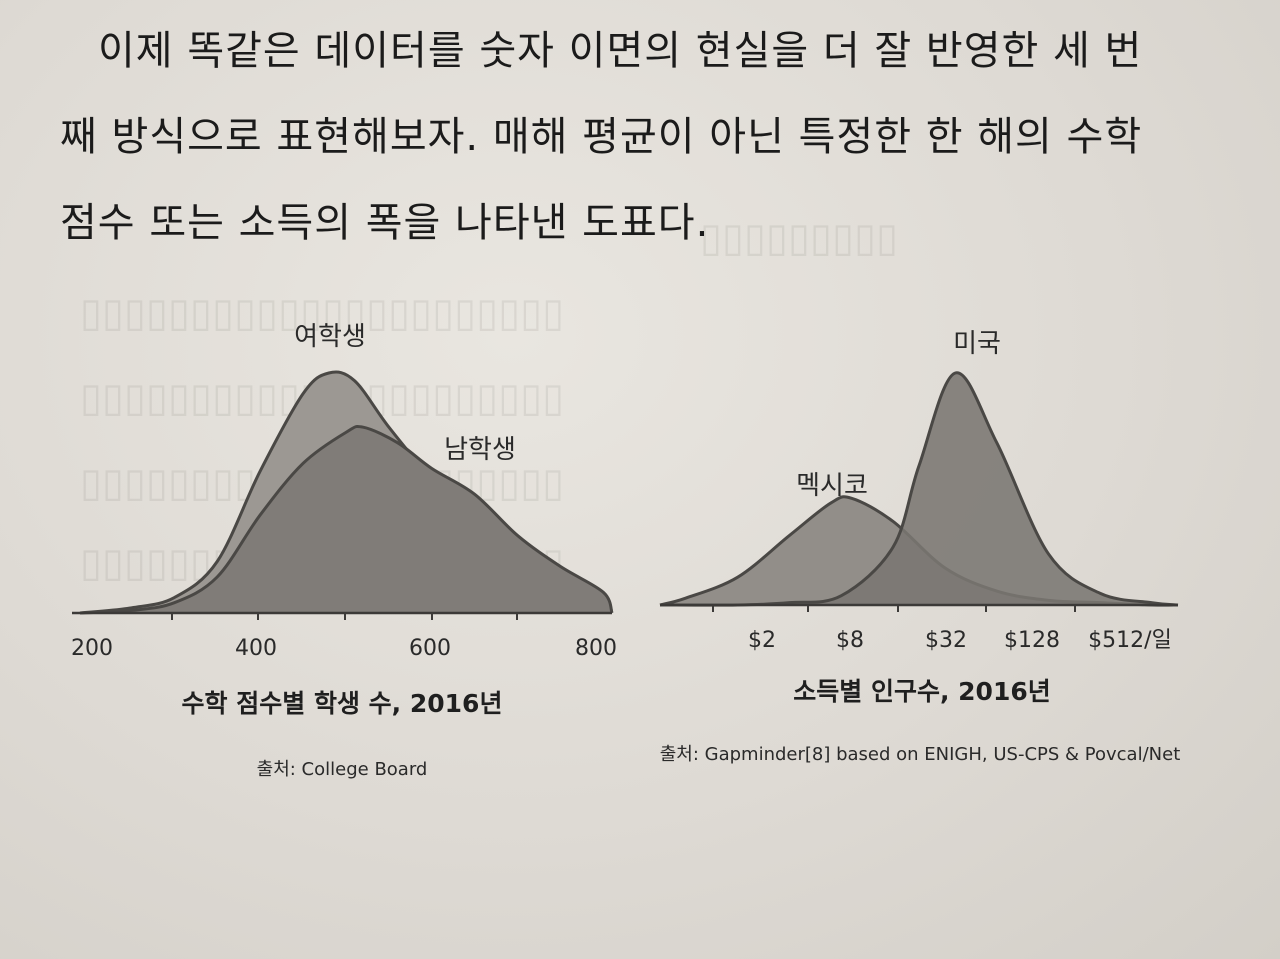 The height and width of the screenshot is (959, 1280). Describe the element at coordinates (850, 640) in the screenshot. I see `x-tick-label: $8` at that location.